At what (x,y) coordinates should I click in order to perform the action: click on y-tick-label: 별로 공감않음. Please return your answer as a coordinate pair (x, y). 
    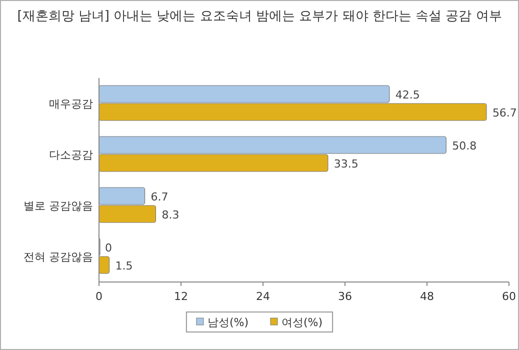
    Looking at the image, I should click on (58, 206).